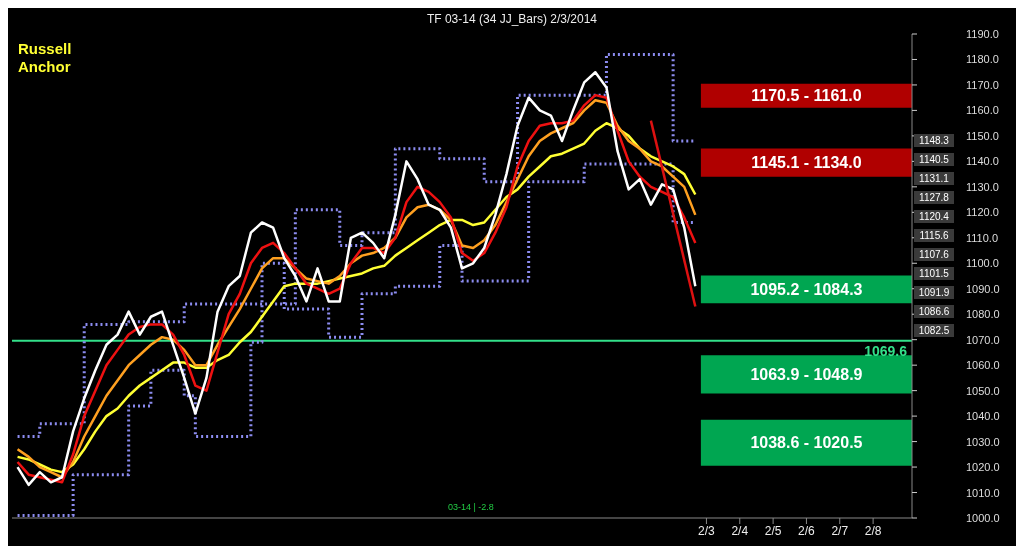 The width and height of the screenshot is (1024, 554). What do you see at coordinates (982, 237) in the screenshot?
I see `y-tick-label: 1110.0` at bounding box center [982, 237].